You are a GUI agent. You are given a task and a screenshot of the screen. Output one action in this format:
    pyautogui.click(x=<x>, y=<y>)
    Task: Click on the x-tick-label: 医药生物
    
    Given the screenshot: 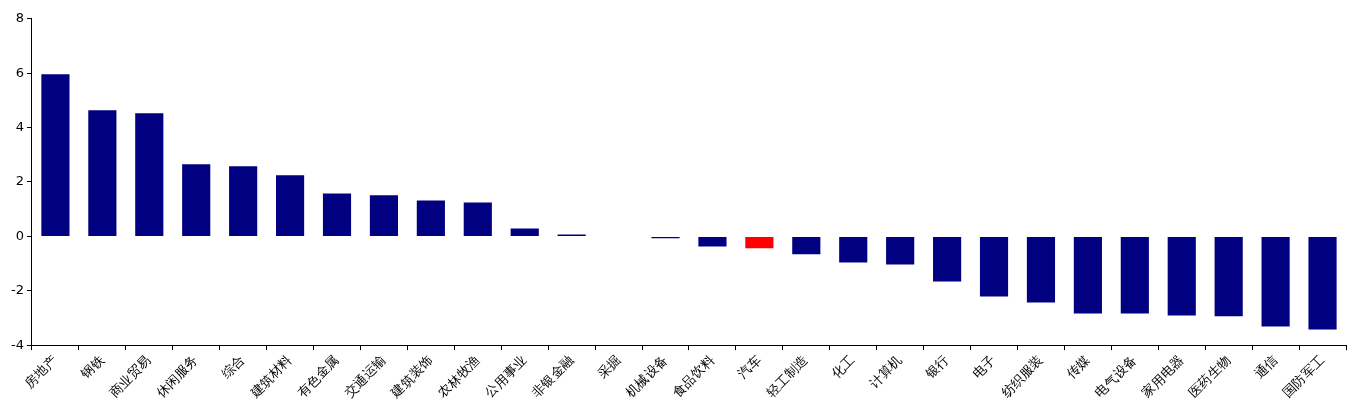 What is the action you would take?
    pyautogui.click(x=1209, y=376)
    